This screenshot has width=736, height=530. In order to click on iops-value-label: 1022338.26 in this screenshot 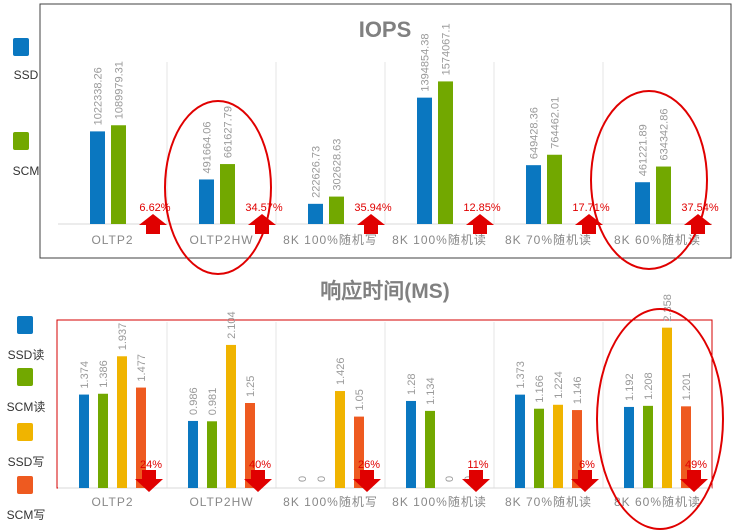, I will do `click(99, 96)`.